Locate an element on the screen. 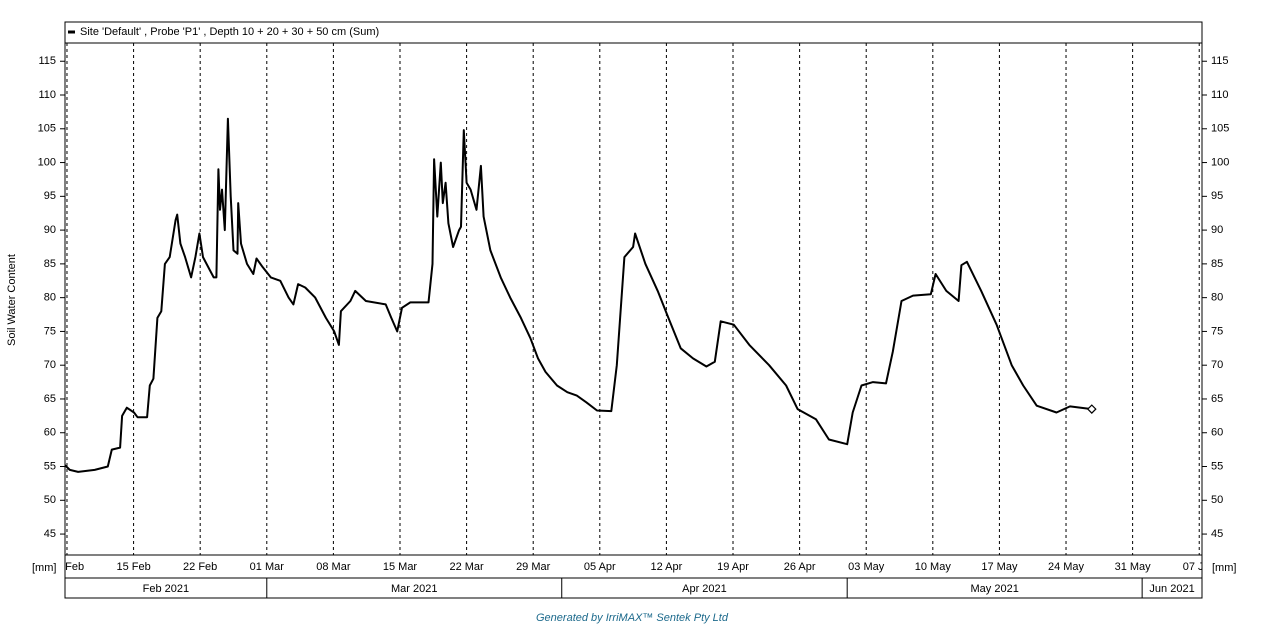  x-tick-label: 08 Mar is located at coordinates (333, 567).